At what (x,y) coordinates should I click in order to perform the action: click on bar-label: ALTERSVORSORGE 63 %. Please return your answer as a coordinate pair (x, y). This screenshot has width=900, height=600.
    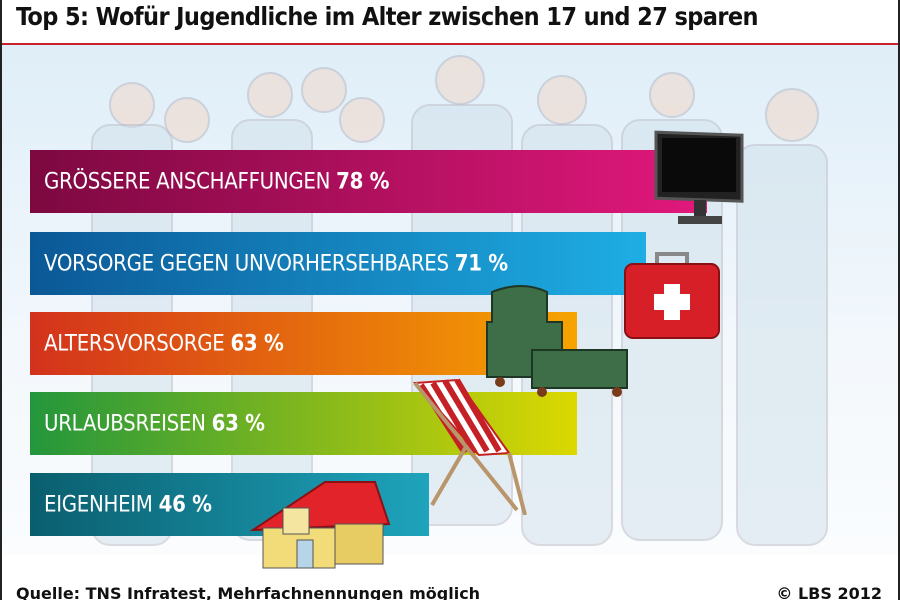
    Looking at the image, I should click on (164, 343).